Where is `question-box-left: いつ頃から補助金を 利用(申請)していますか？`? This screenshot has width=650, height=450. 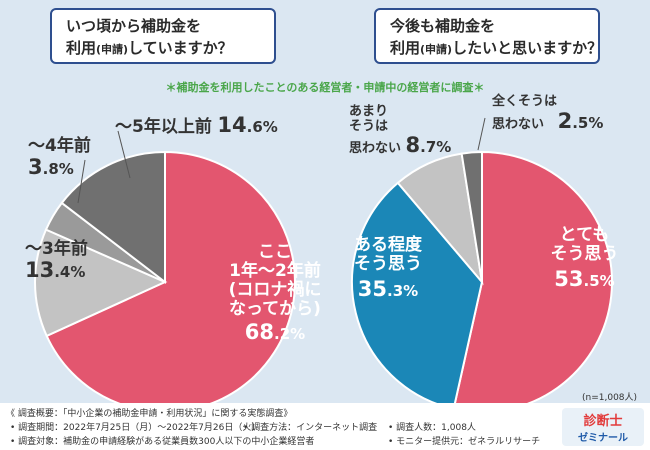 question-box-left: いつ頃から補助金を 利用(申請)していますか？ is located at coordinates (163, 36).